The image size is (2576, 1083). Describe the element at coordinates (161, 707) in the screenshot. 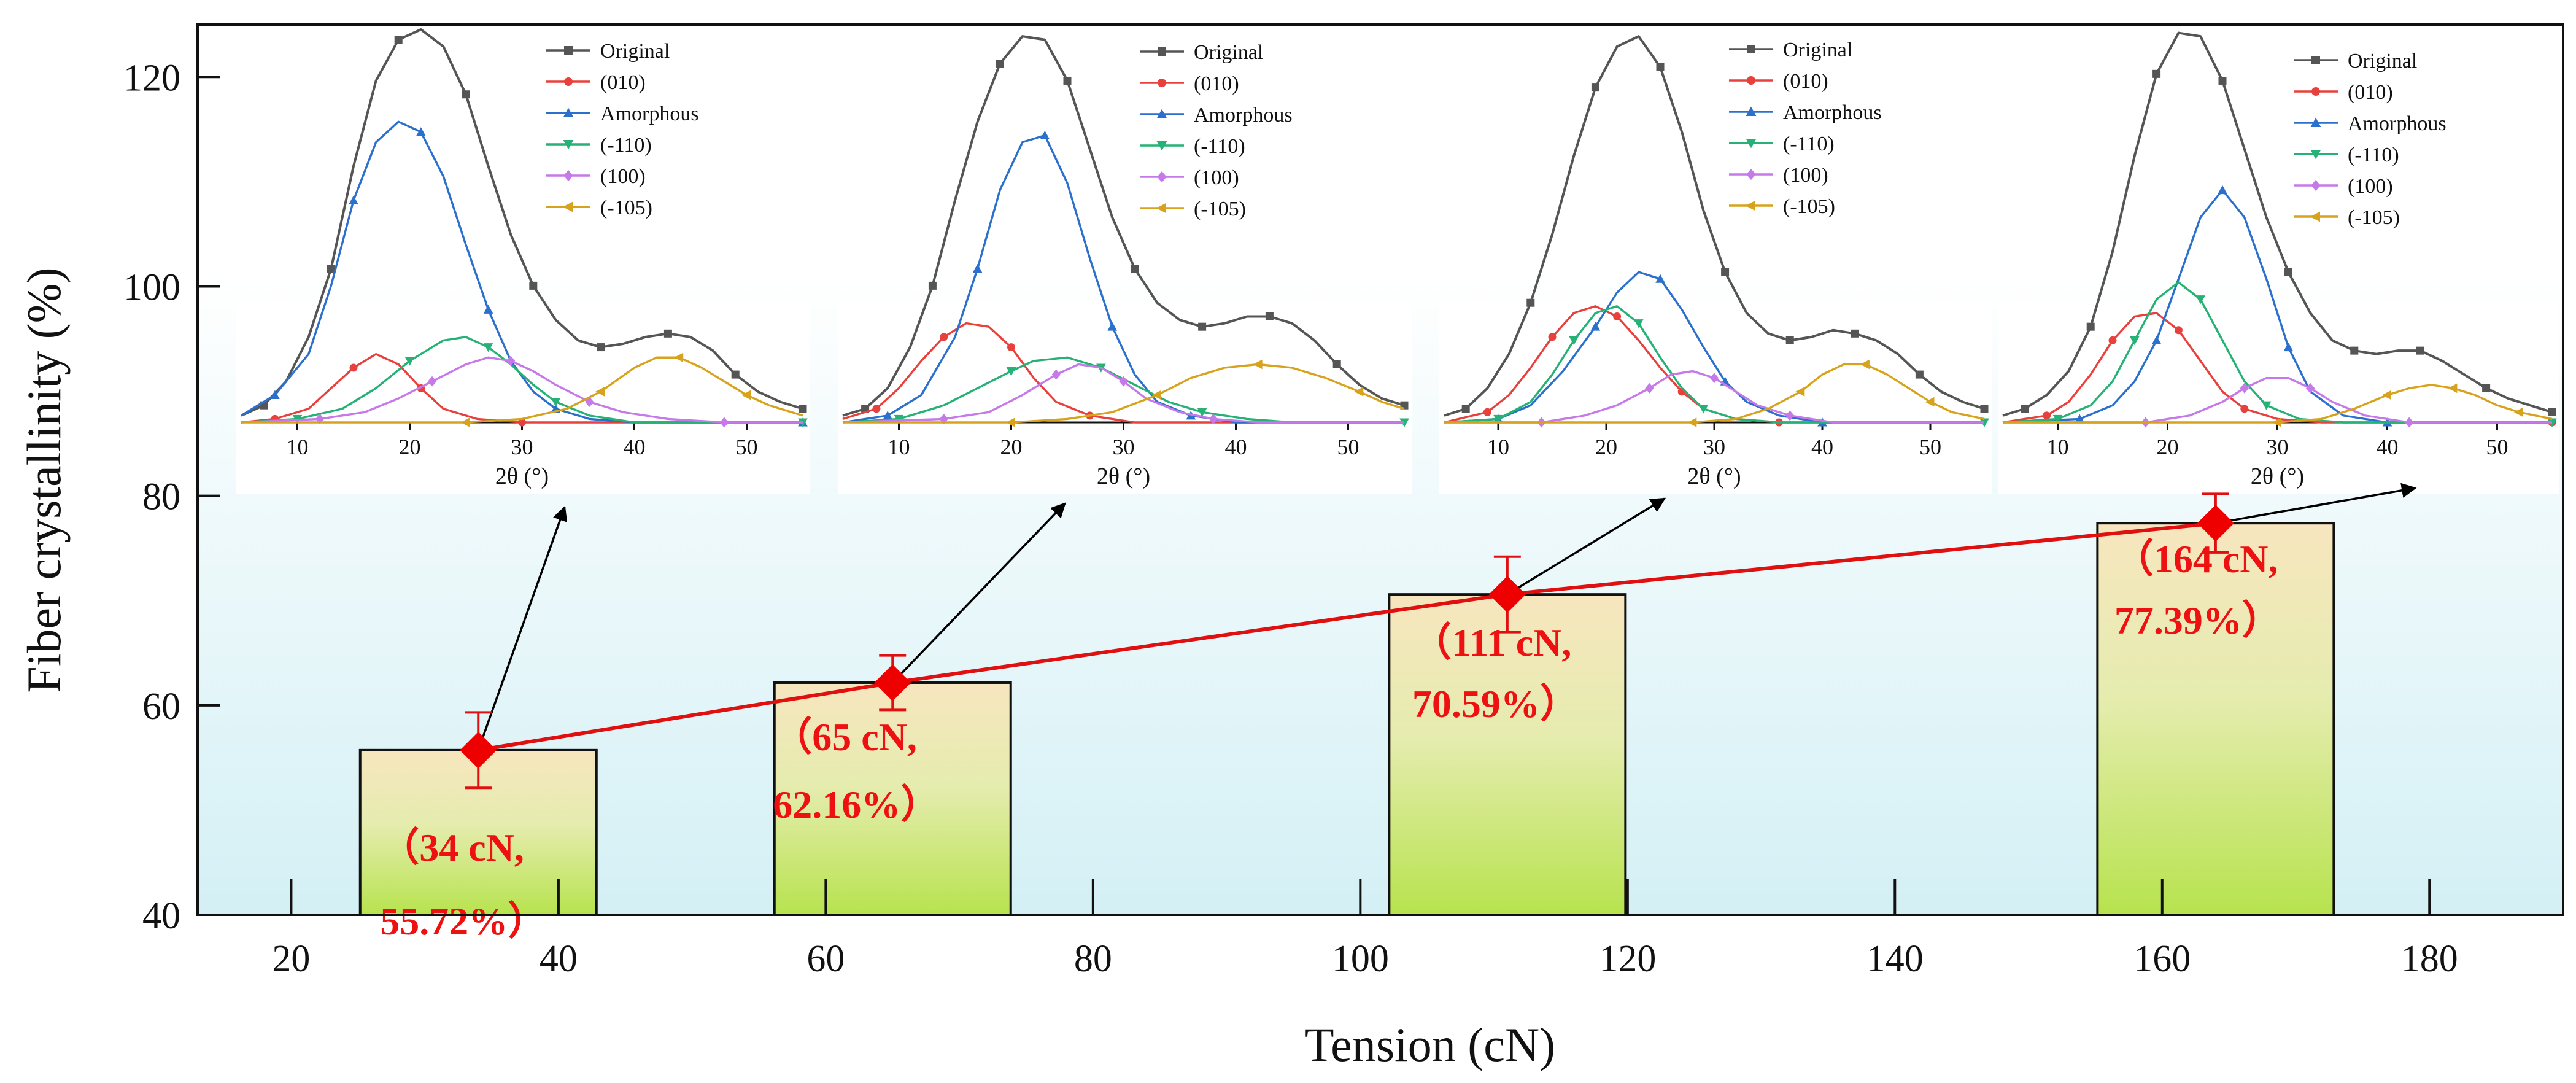

I see `y-tick-label: 60` at that location.